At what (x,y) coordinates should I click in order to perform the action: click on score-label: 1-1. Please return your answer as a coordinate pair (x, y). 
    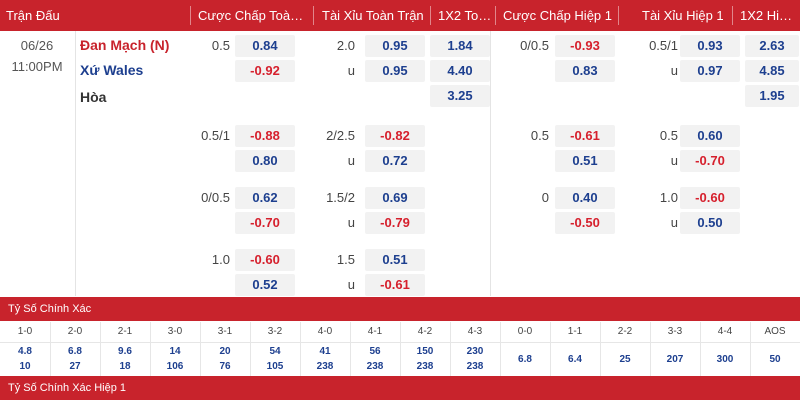
    Looking at the image, I should click on (575, 331).